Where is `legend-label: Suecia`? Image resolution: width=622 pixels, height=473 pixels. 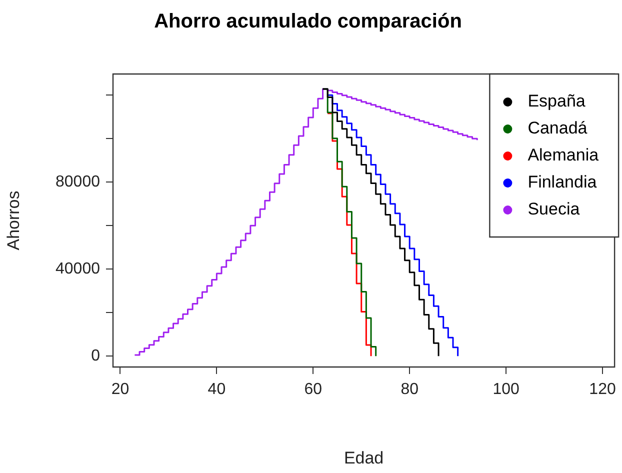
legend-label: Suecia is located at coordinates (554, 209).